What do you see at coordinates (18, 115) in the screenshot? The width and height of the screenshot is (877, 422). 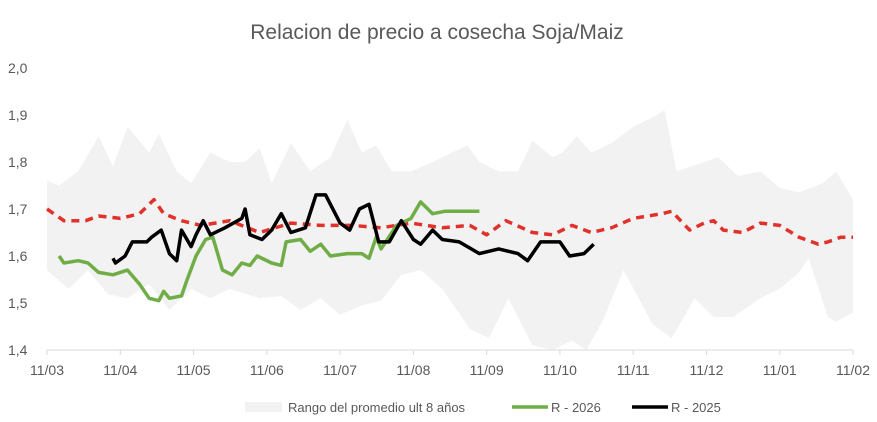 I see `y-tick-label: 1,9` at bounding box center [18, 115].